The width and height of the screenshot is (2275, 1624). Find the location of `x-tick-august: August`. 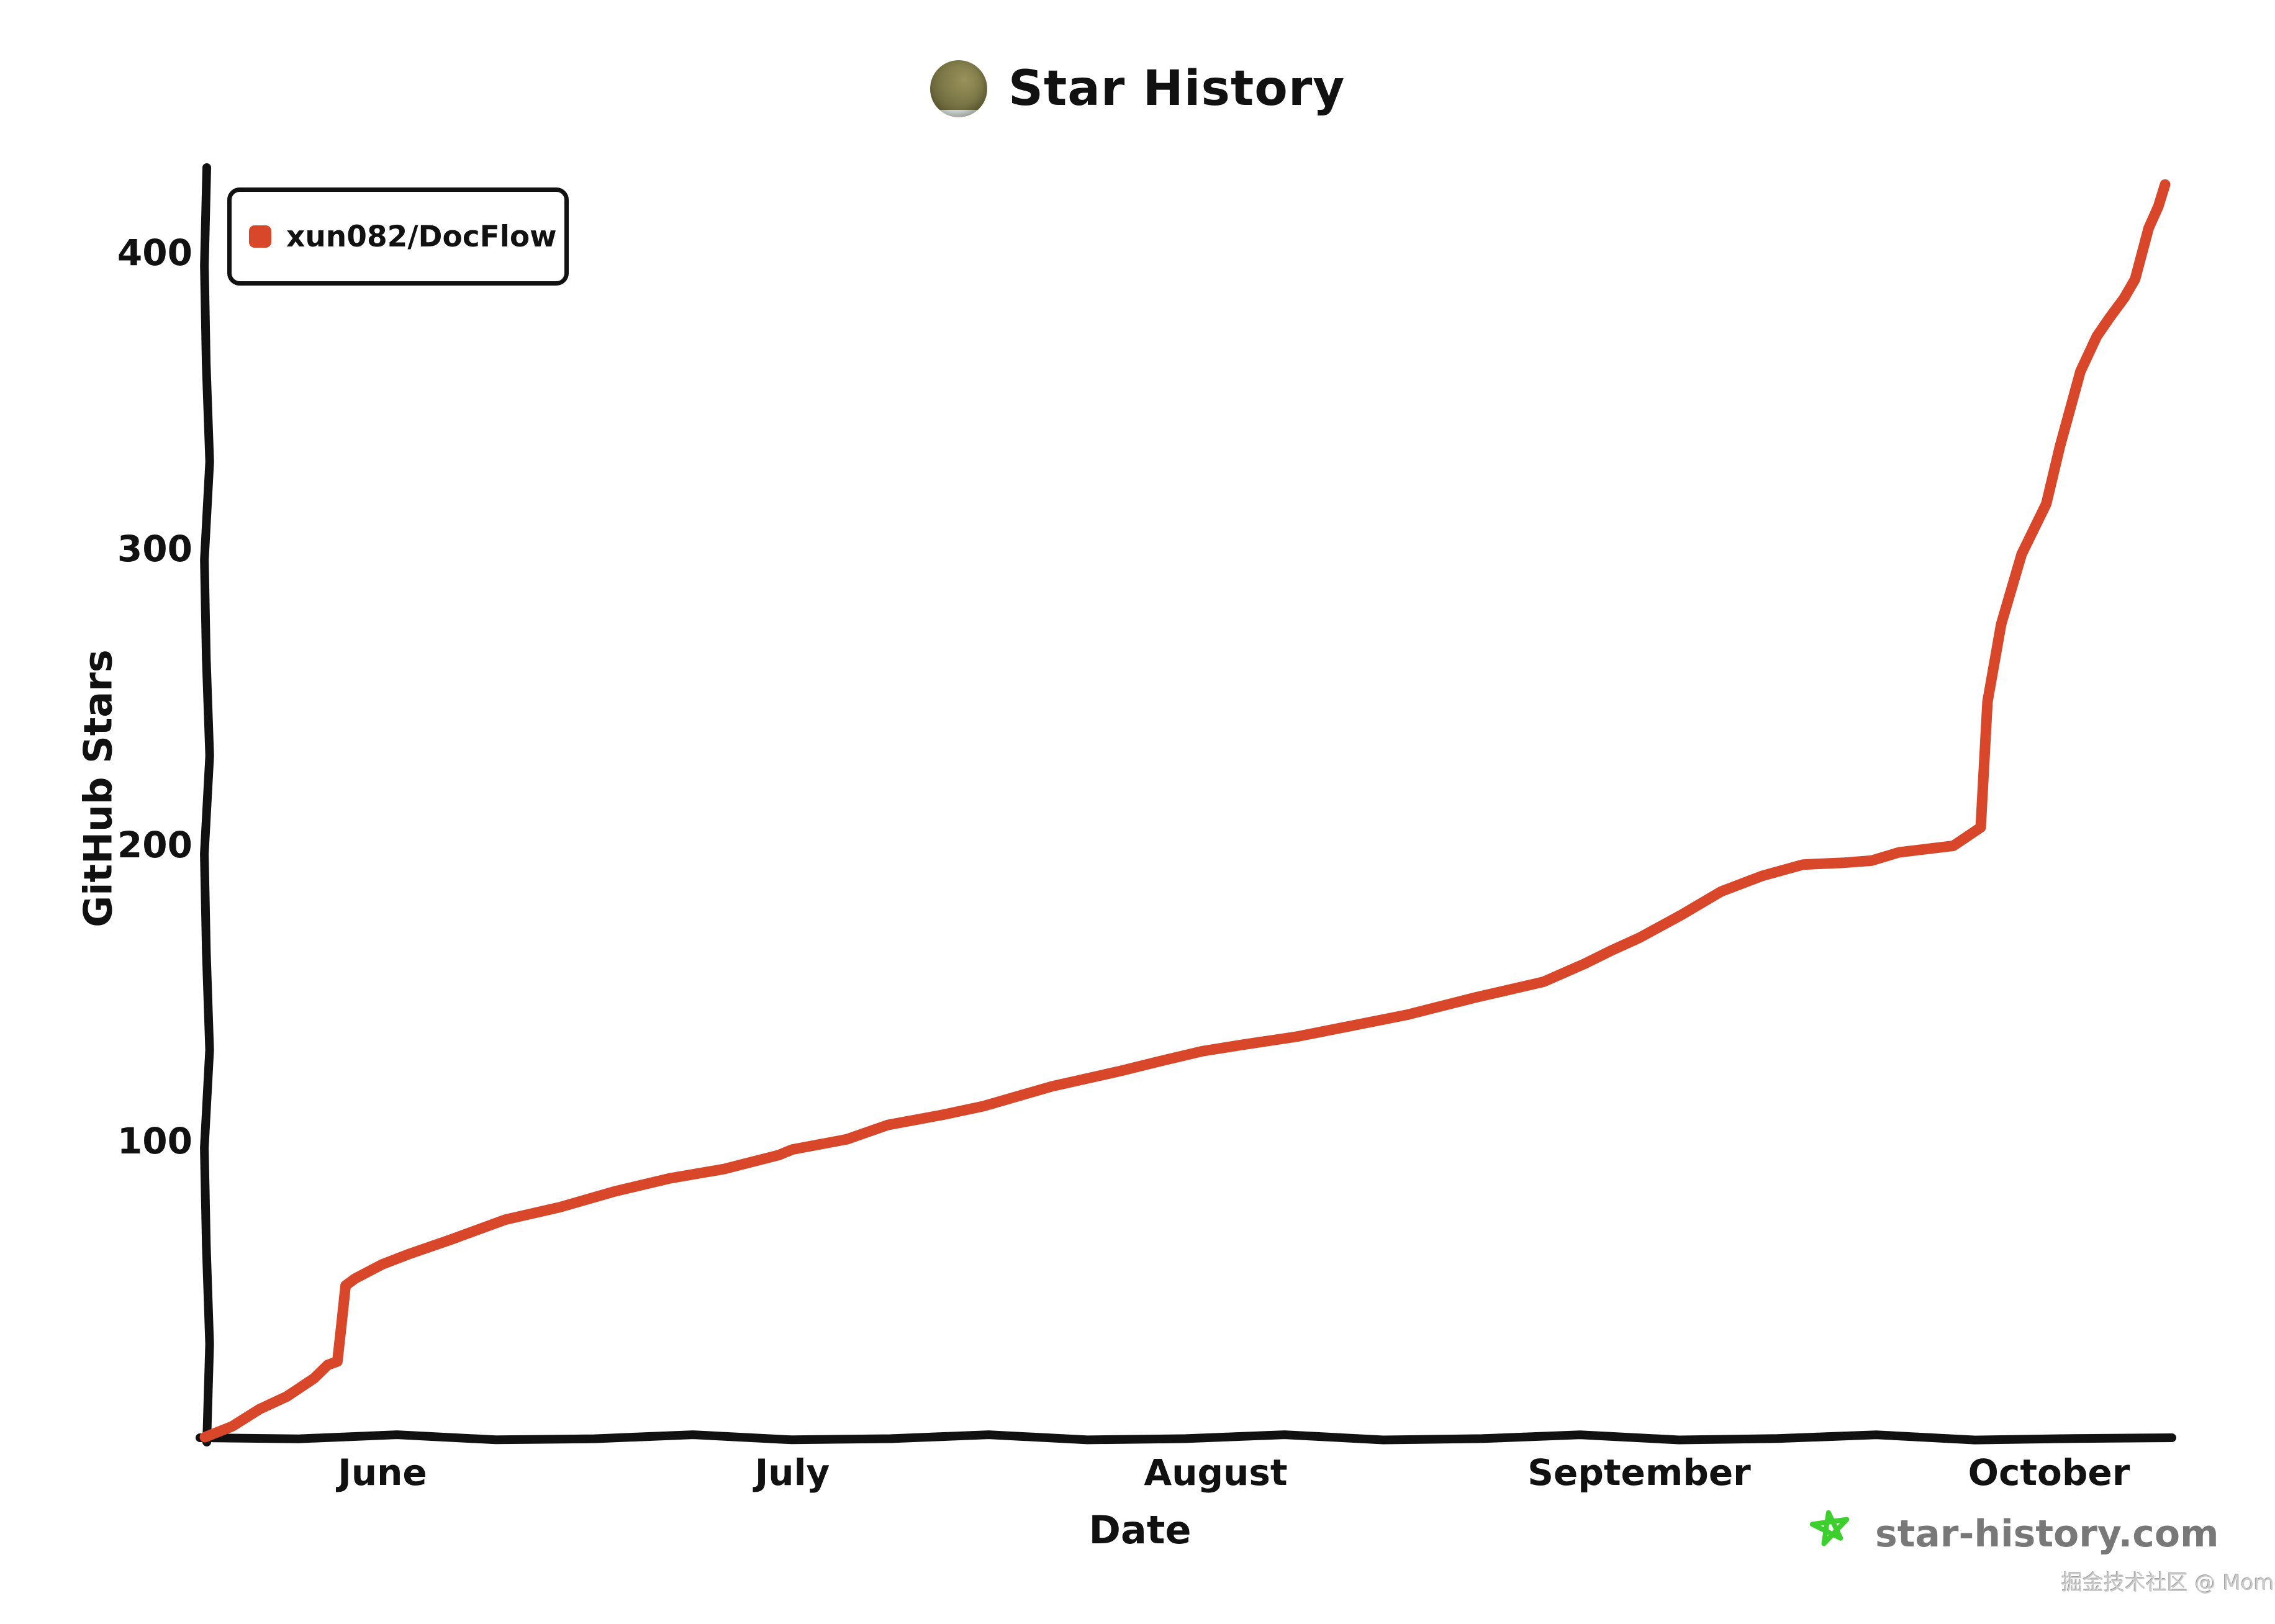

x-tick-august: August is located at coordinates (1216, 1472).